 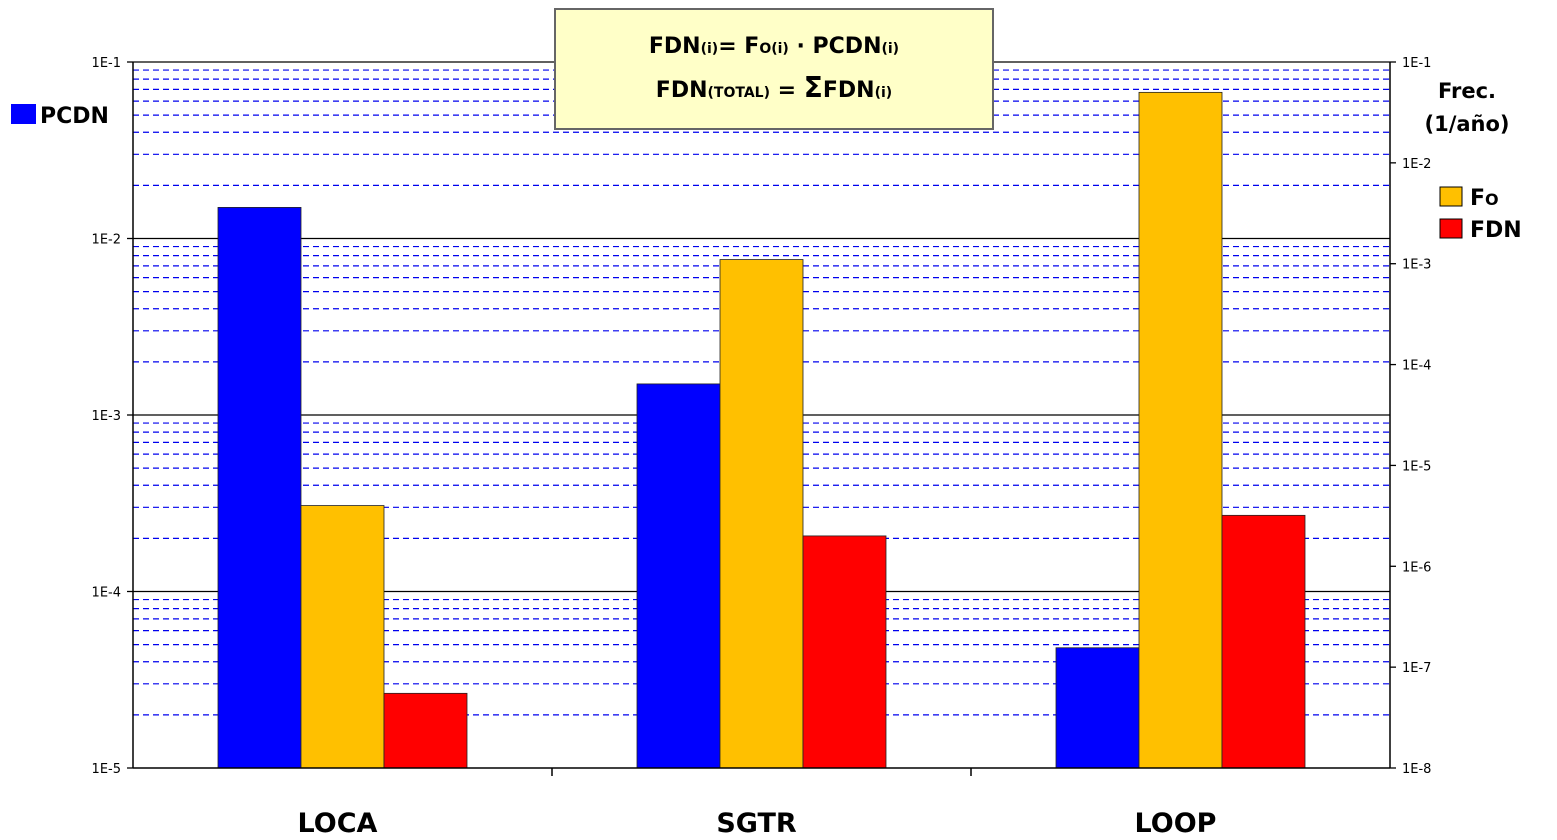 I want to click on formula2-fdn: FDN, so click(x=681, y=90).